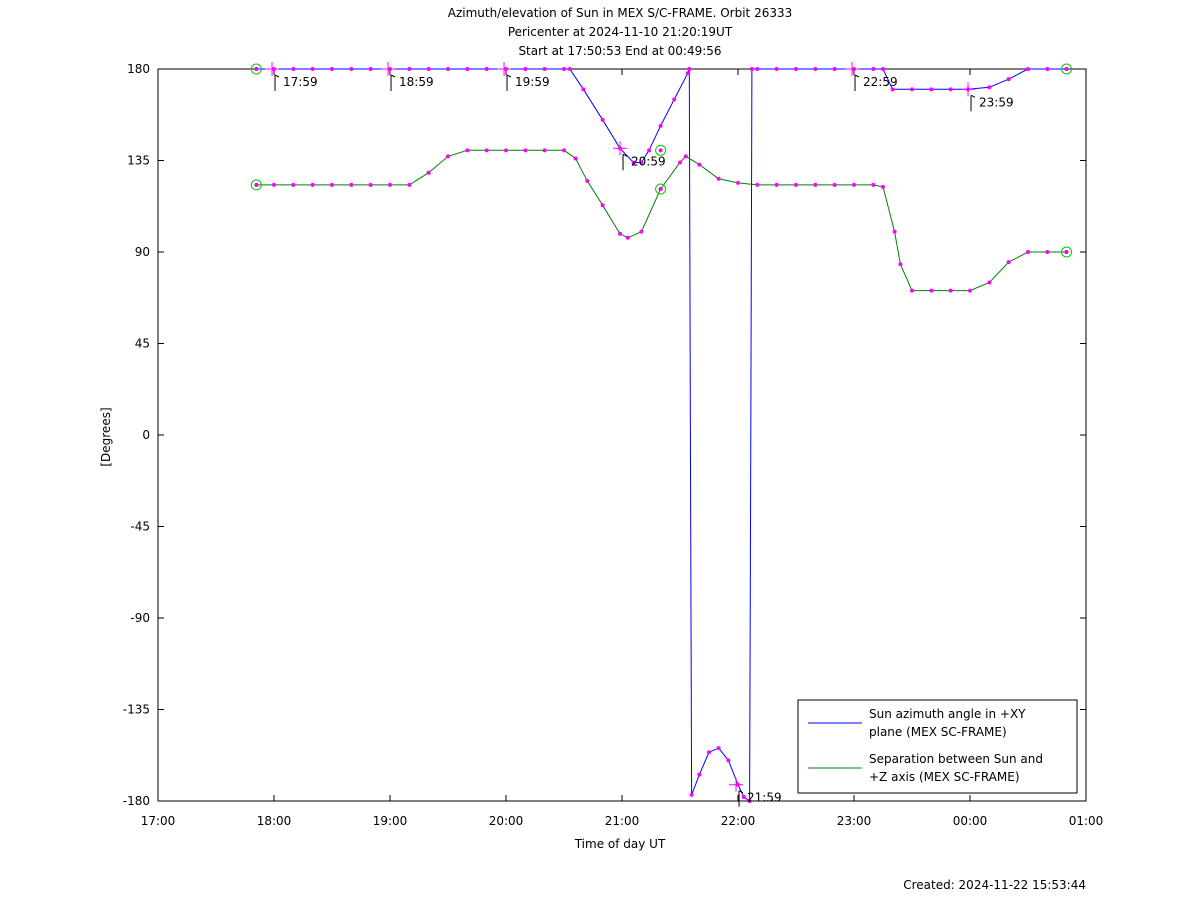 Image resolution: width=1200 pixels, height=901 pixels. I want to click on annotation-label: 23:59, so click(996, 102).